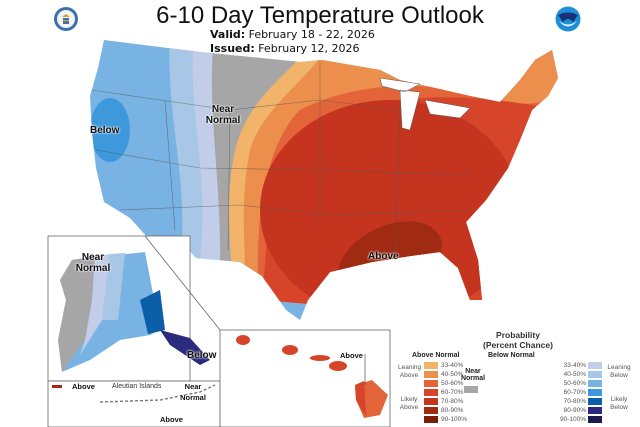  What do you see at coordinates (223, 115) in the screenshot?
I see `label-near-normal-conus: Near Normal` at bounding box center [223, 115].